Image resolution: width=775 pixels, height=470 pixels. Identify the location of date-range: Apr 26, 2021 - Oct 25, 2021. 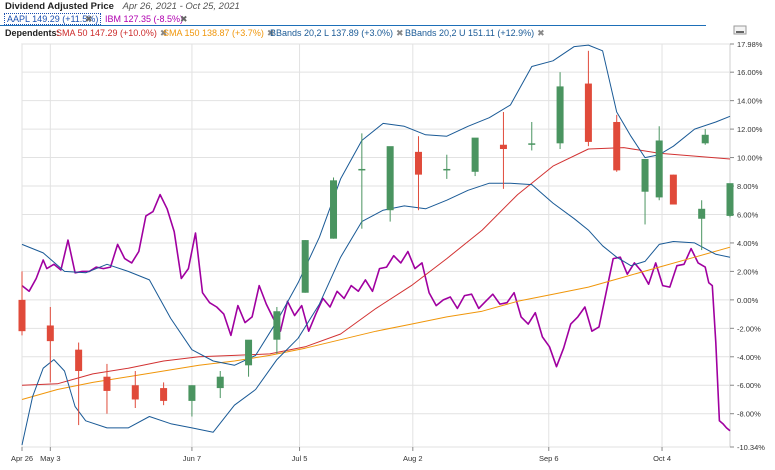
(181, 6).